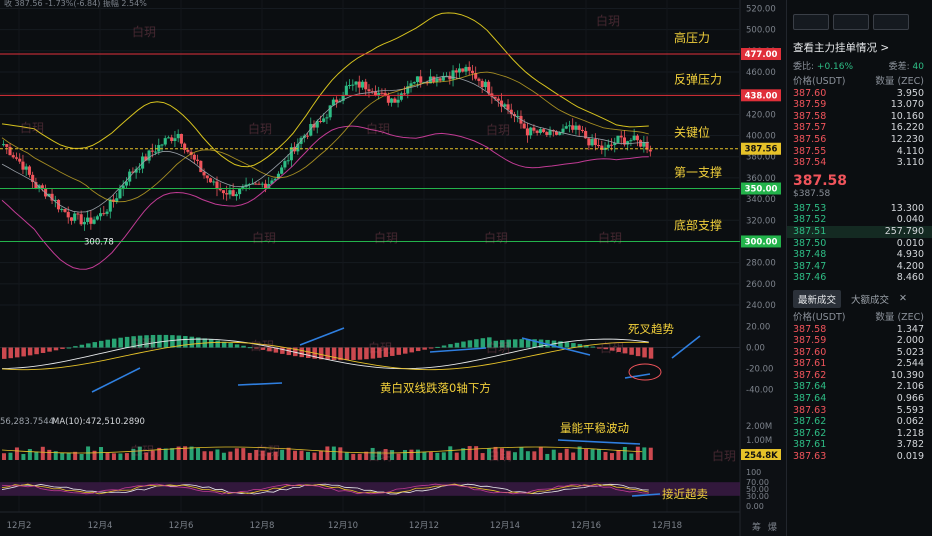 The width and height of the screenshot is (932, 536). Describe the element at coordinates (817, 298) in the screenshot. I see `tab-latest-trades: 最新成交` at that location.